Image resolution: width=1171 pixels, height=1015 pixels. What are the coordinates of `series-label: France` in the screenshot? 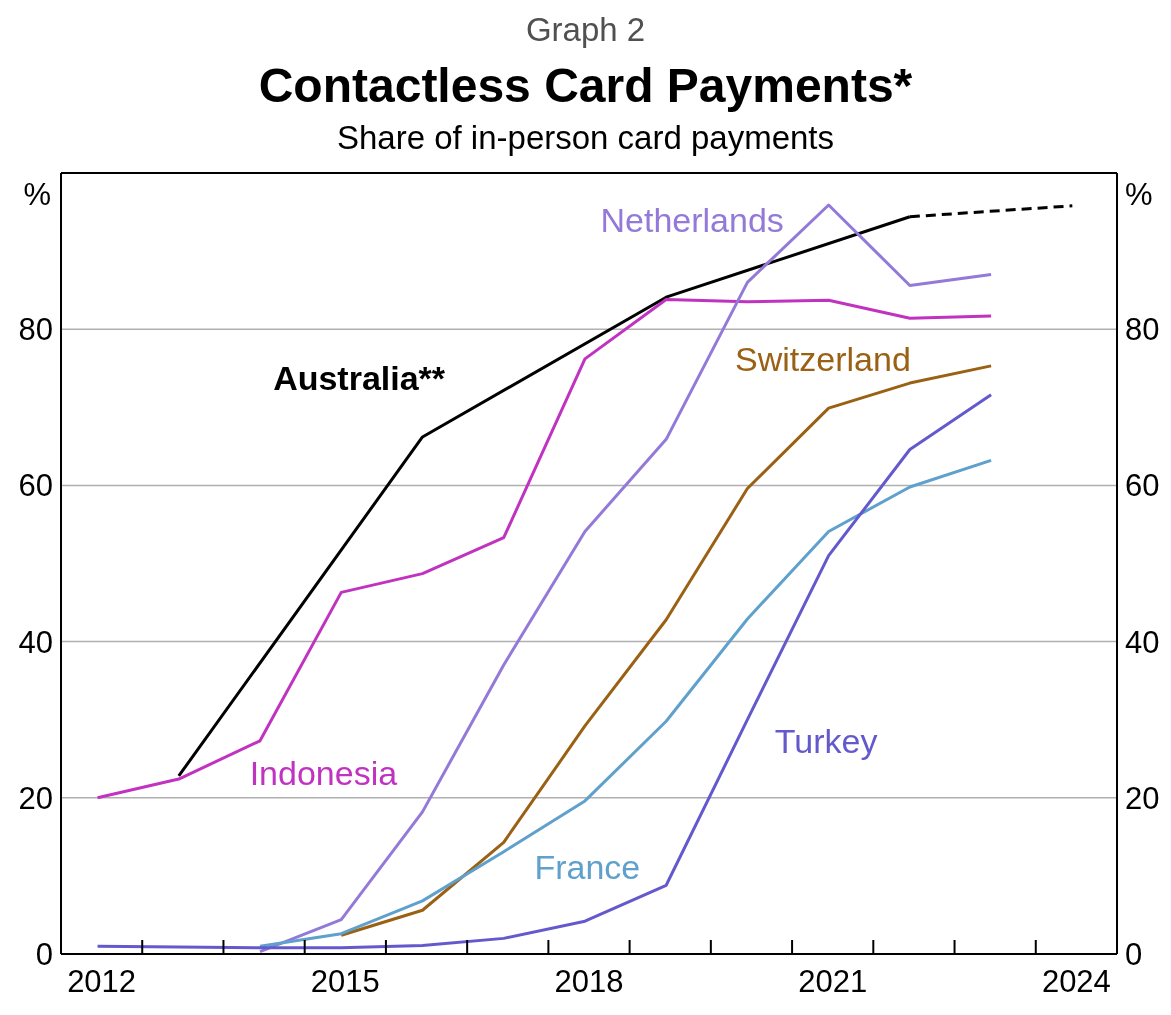 It's located at (587, 867).